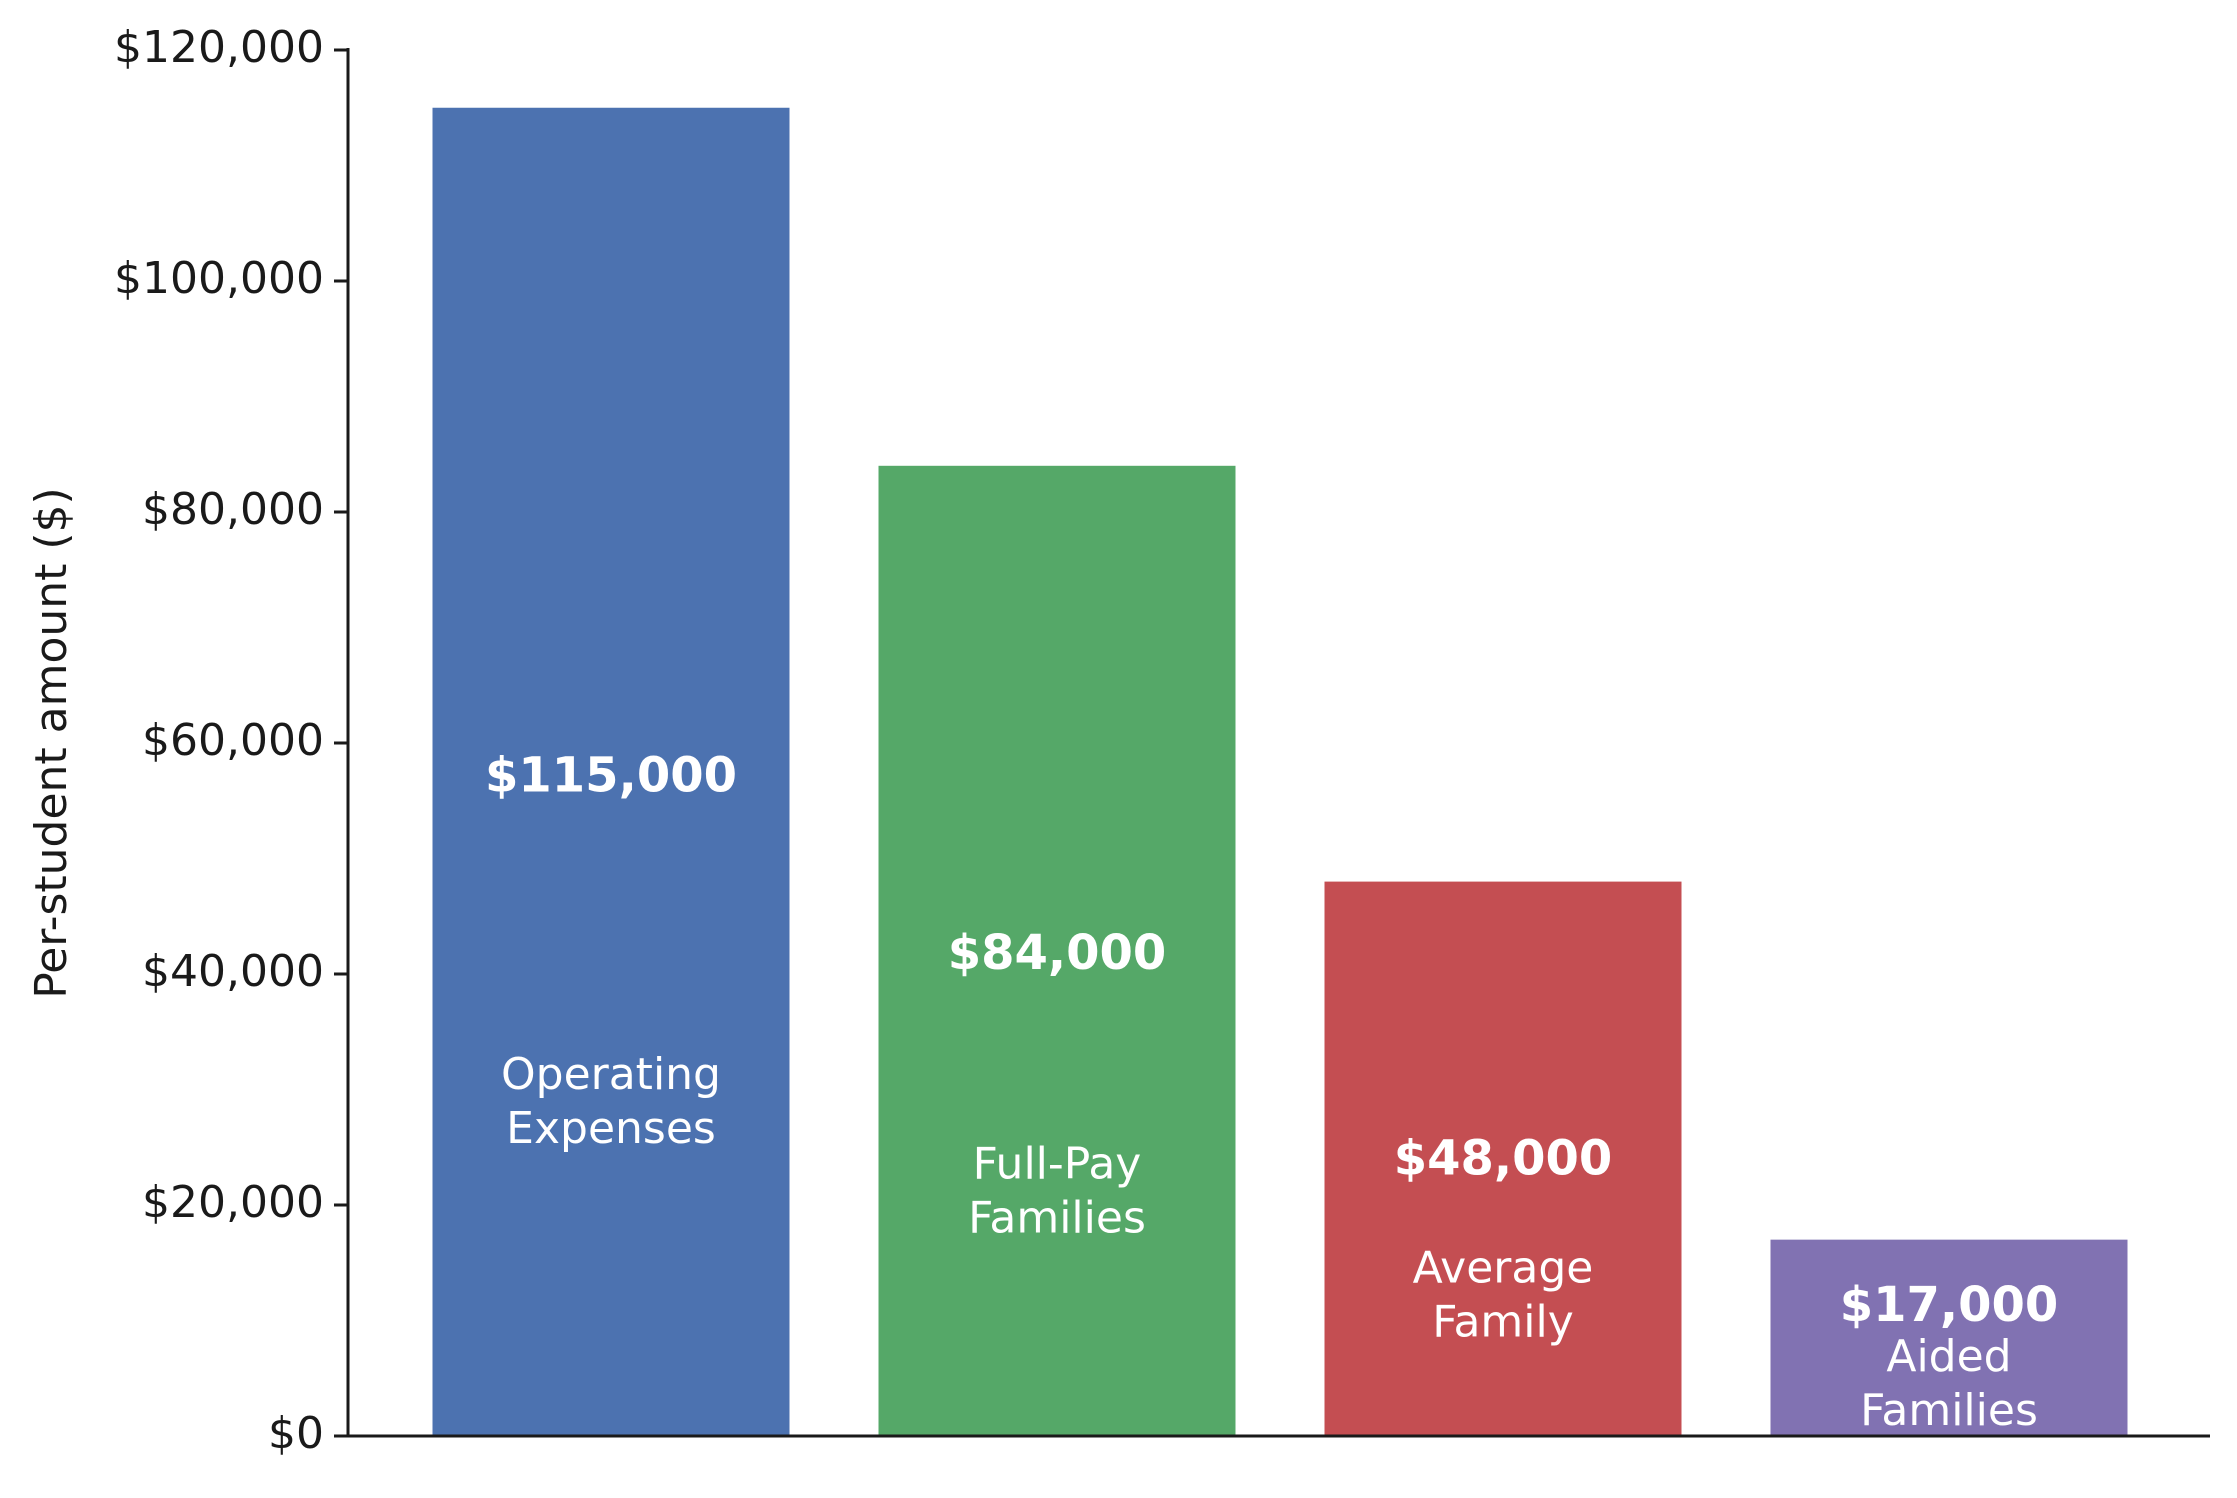 Image resolution: width=2237 pixels, height=1498 pixels. I want to click on bar-category-label: Expenses, so click(611, 1128).